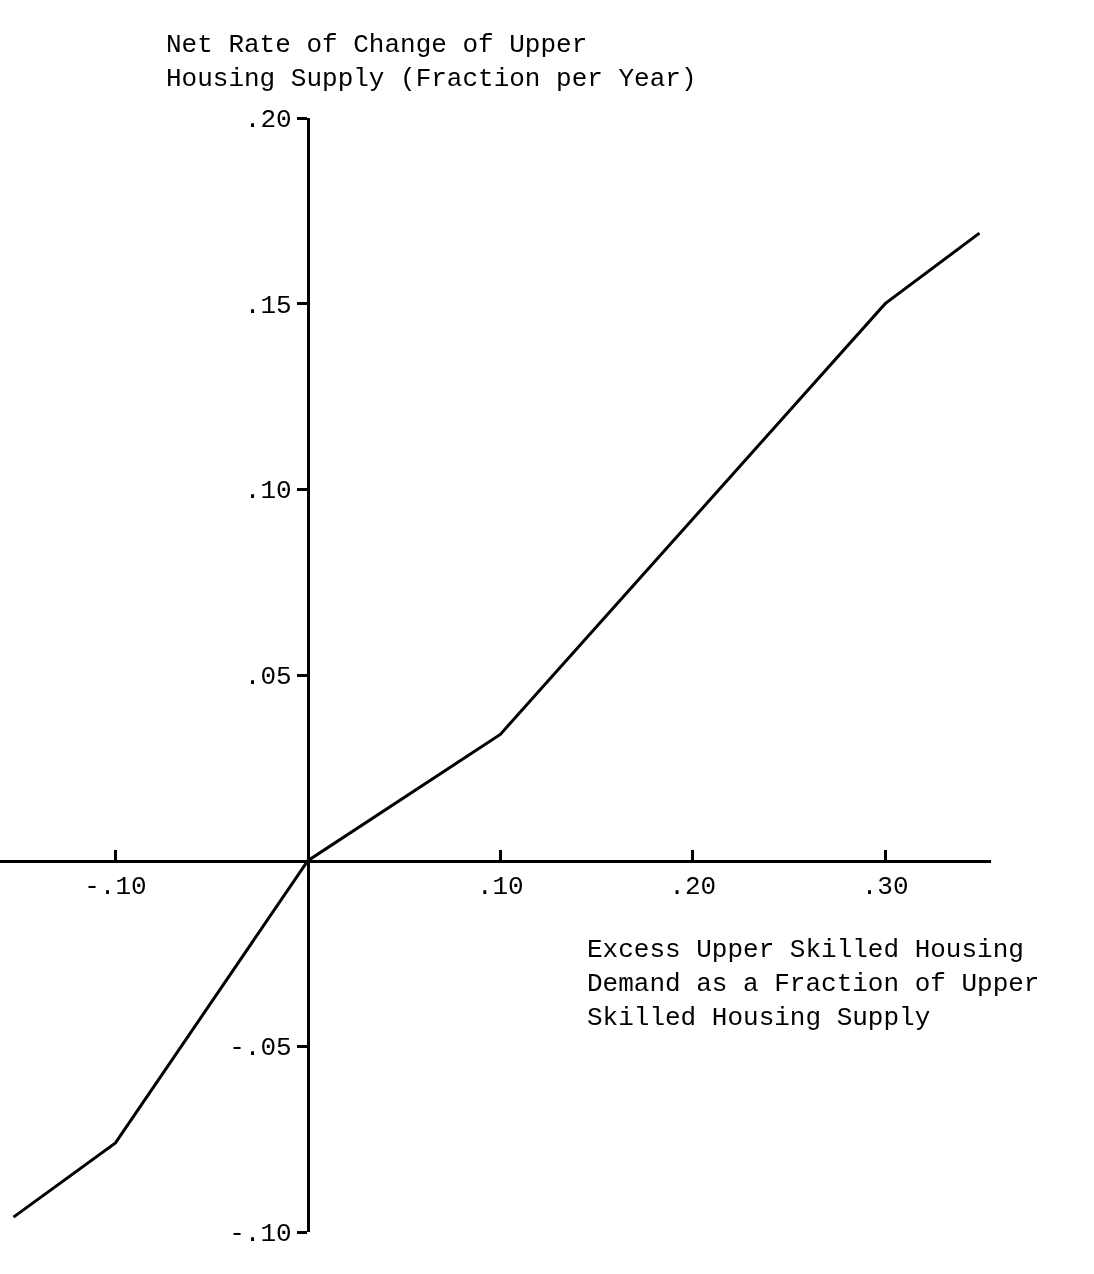 This screenshot has height=1274, width=1094. What do you see at coordinates (268, 120) in the screenshot?
I see `y-tick-label: .20` at bounding box center [268, 120].